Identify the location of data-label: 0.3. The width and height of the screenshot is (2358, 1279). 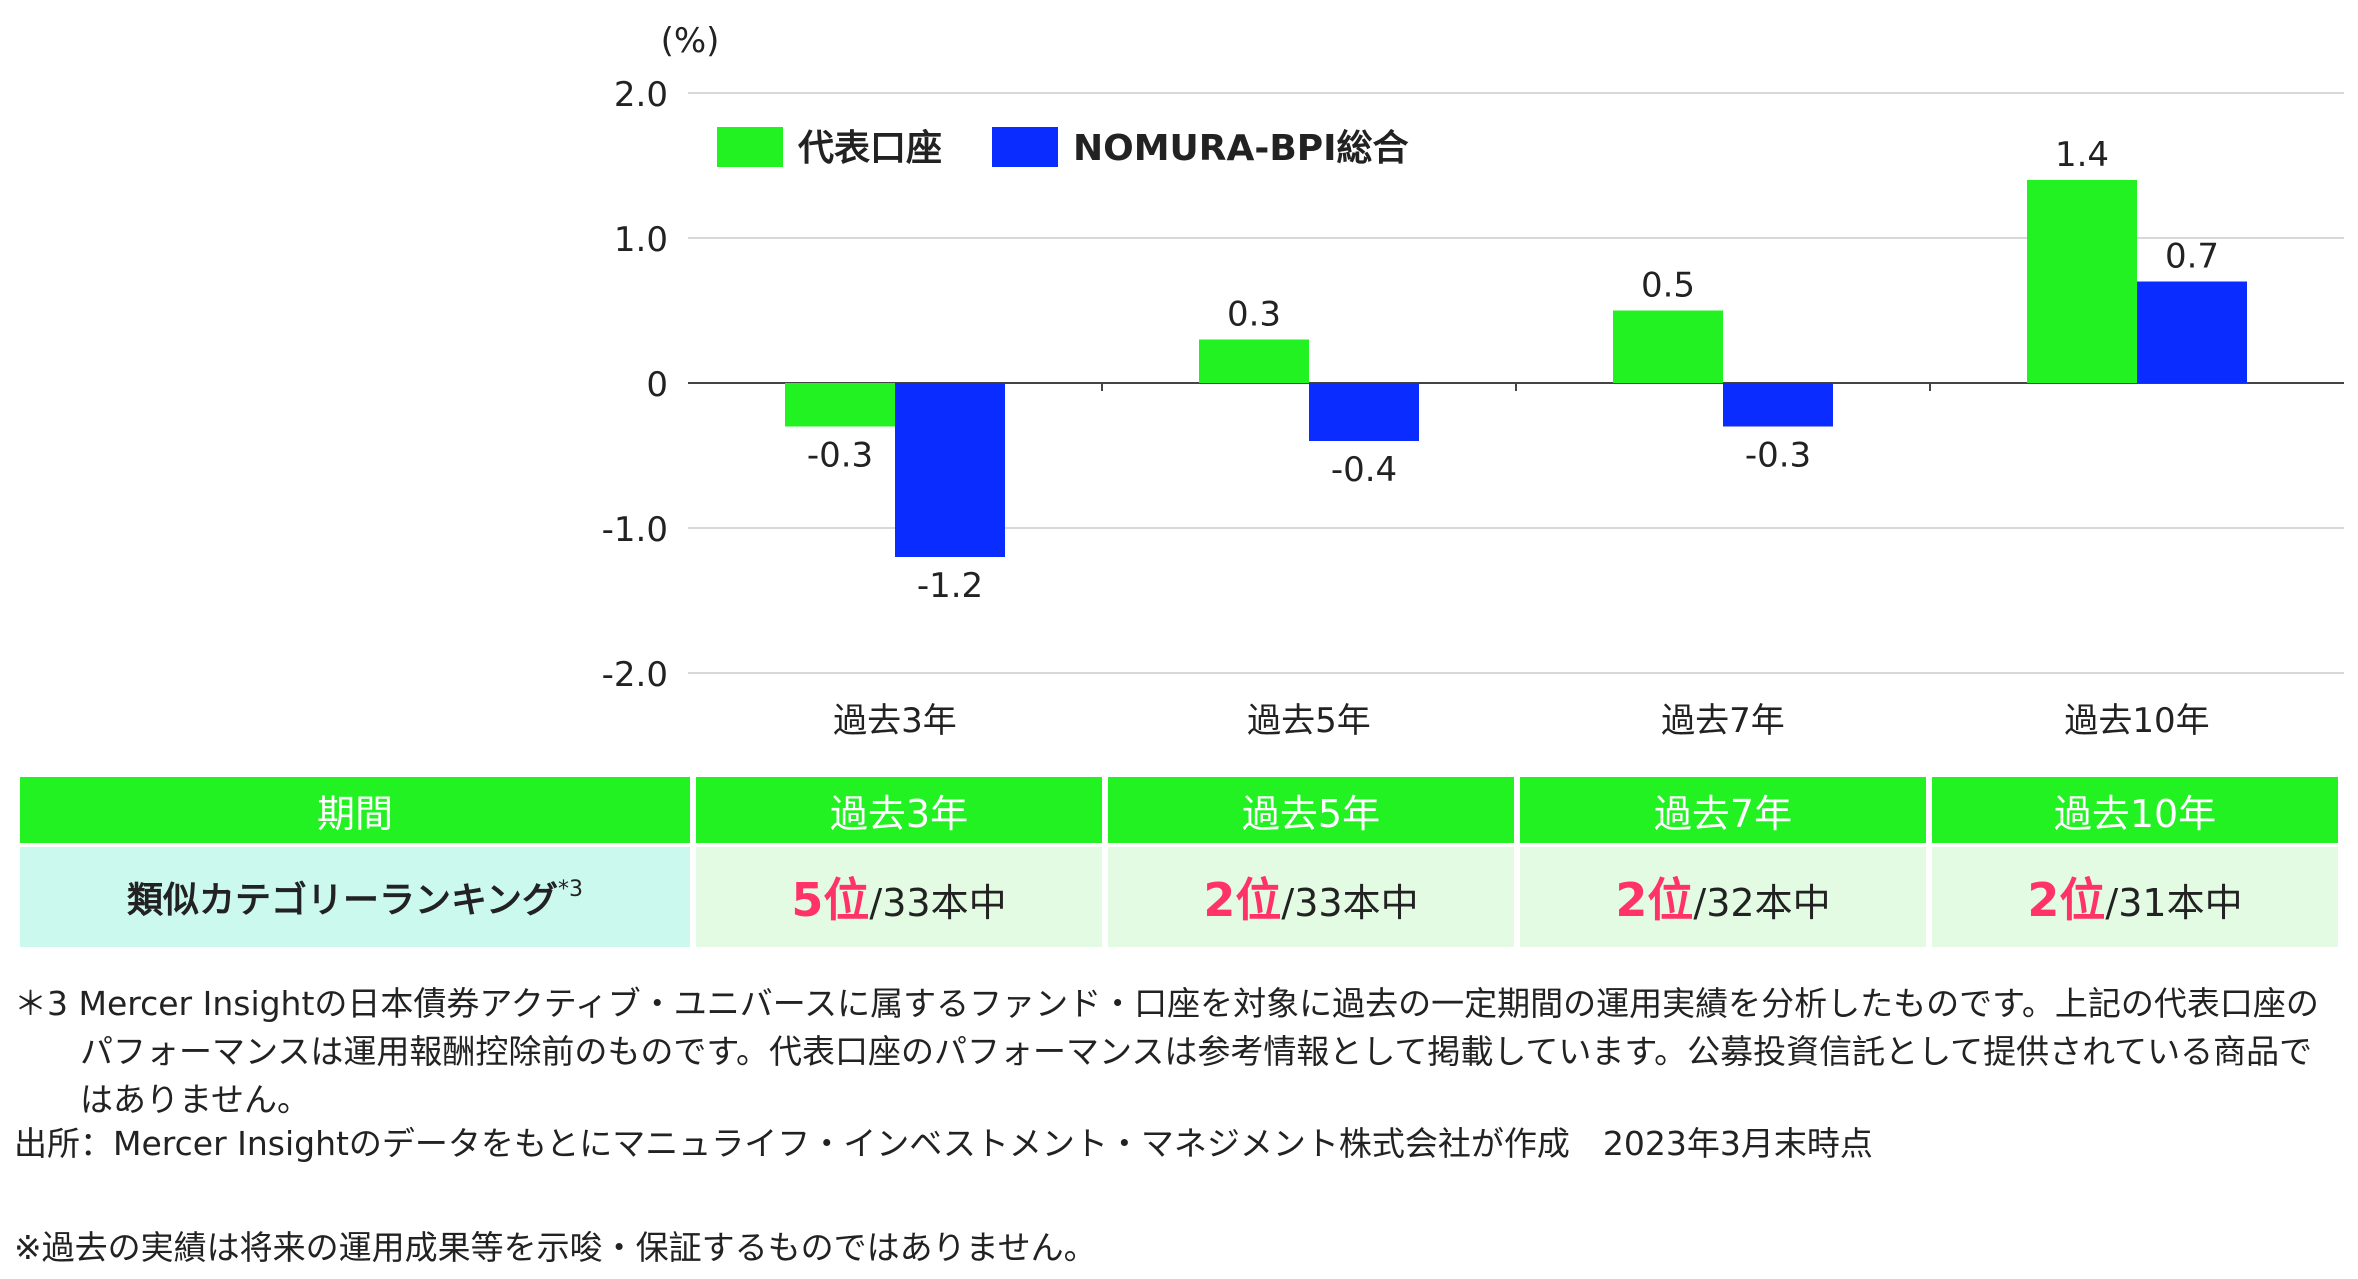
(1254, 315).